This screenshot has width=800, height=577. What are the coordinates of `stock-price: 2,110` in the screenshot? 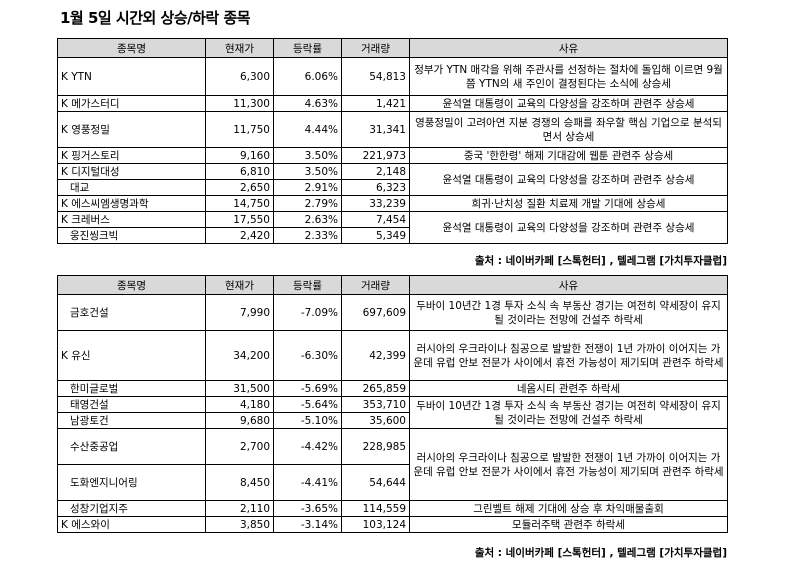 It's located at (239, 508).